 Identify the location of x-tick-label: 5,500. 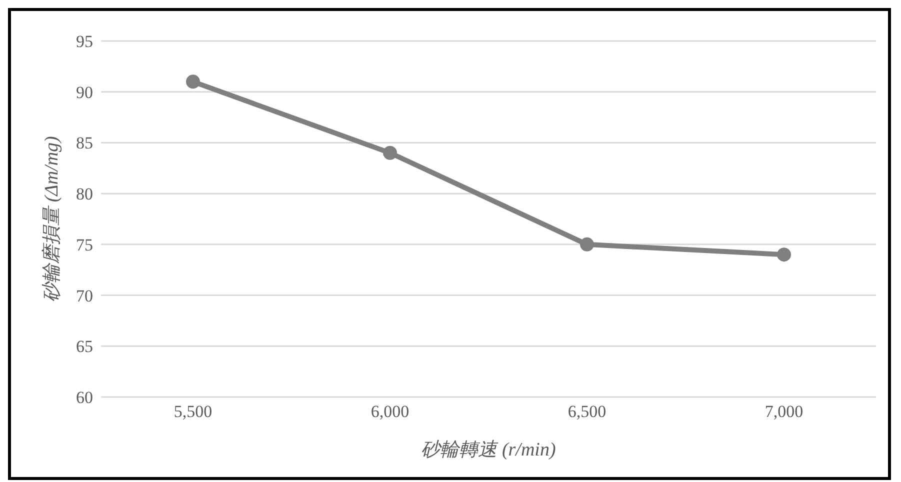
(193, 412).